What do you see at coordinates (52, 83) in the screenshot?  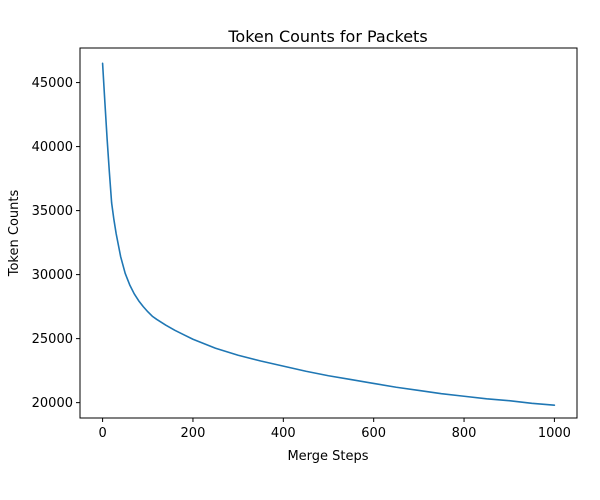 I see `y-tick-label: 45000` at bounding box center [52, 83].